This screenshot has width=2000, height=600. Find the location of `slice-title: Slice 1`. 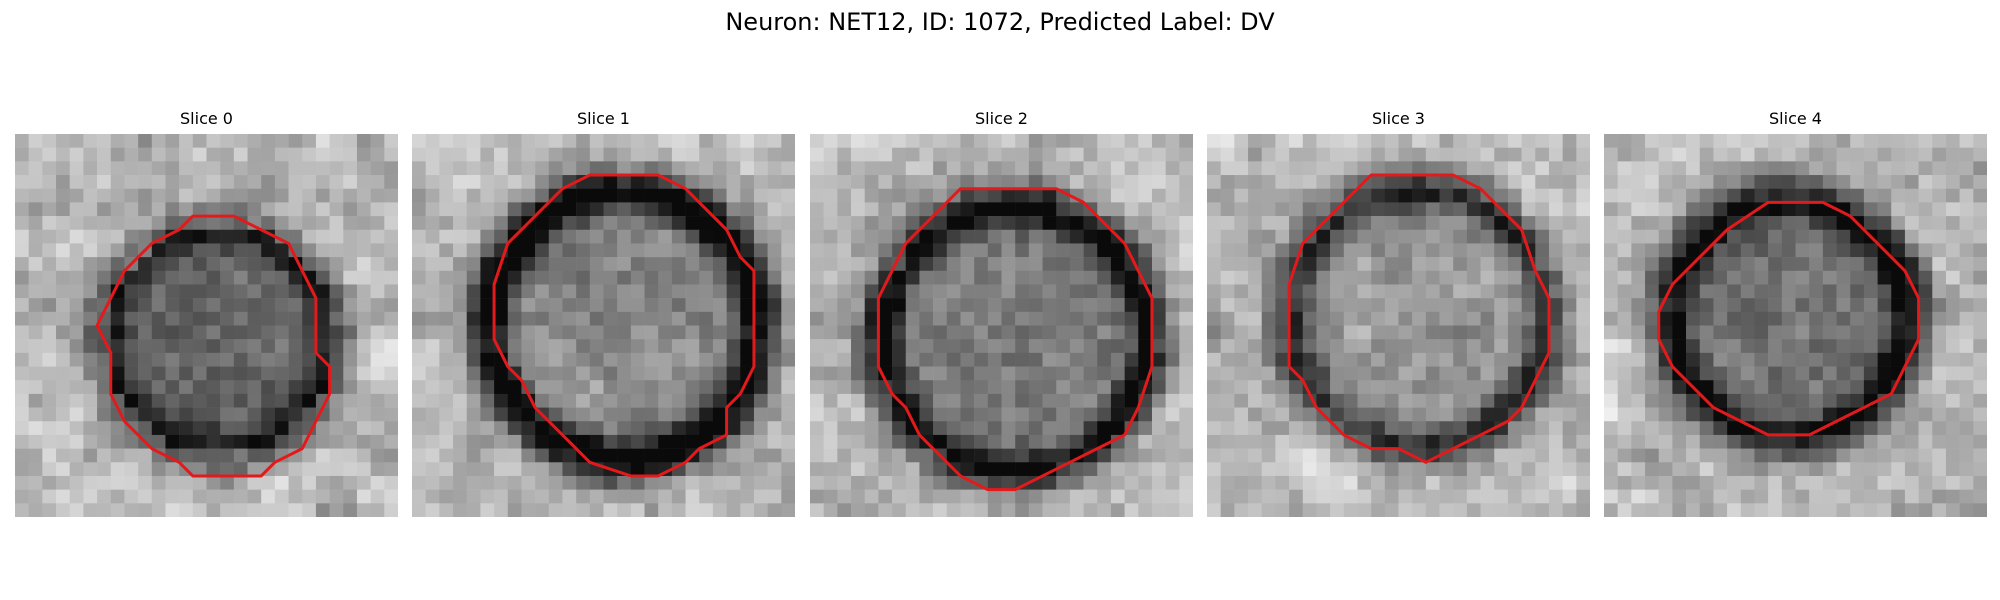

slice-title: Slice 1 is located at coordinates (603, 118).